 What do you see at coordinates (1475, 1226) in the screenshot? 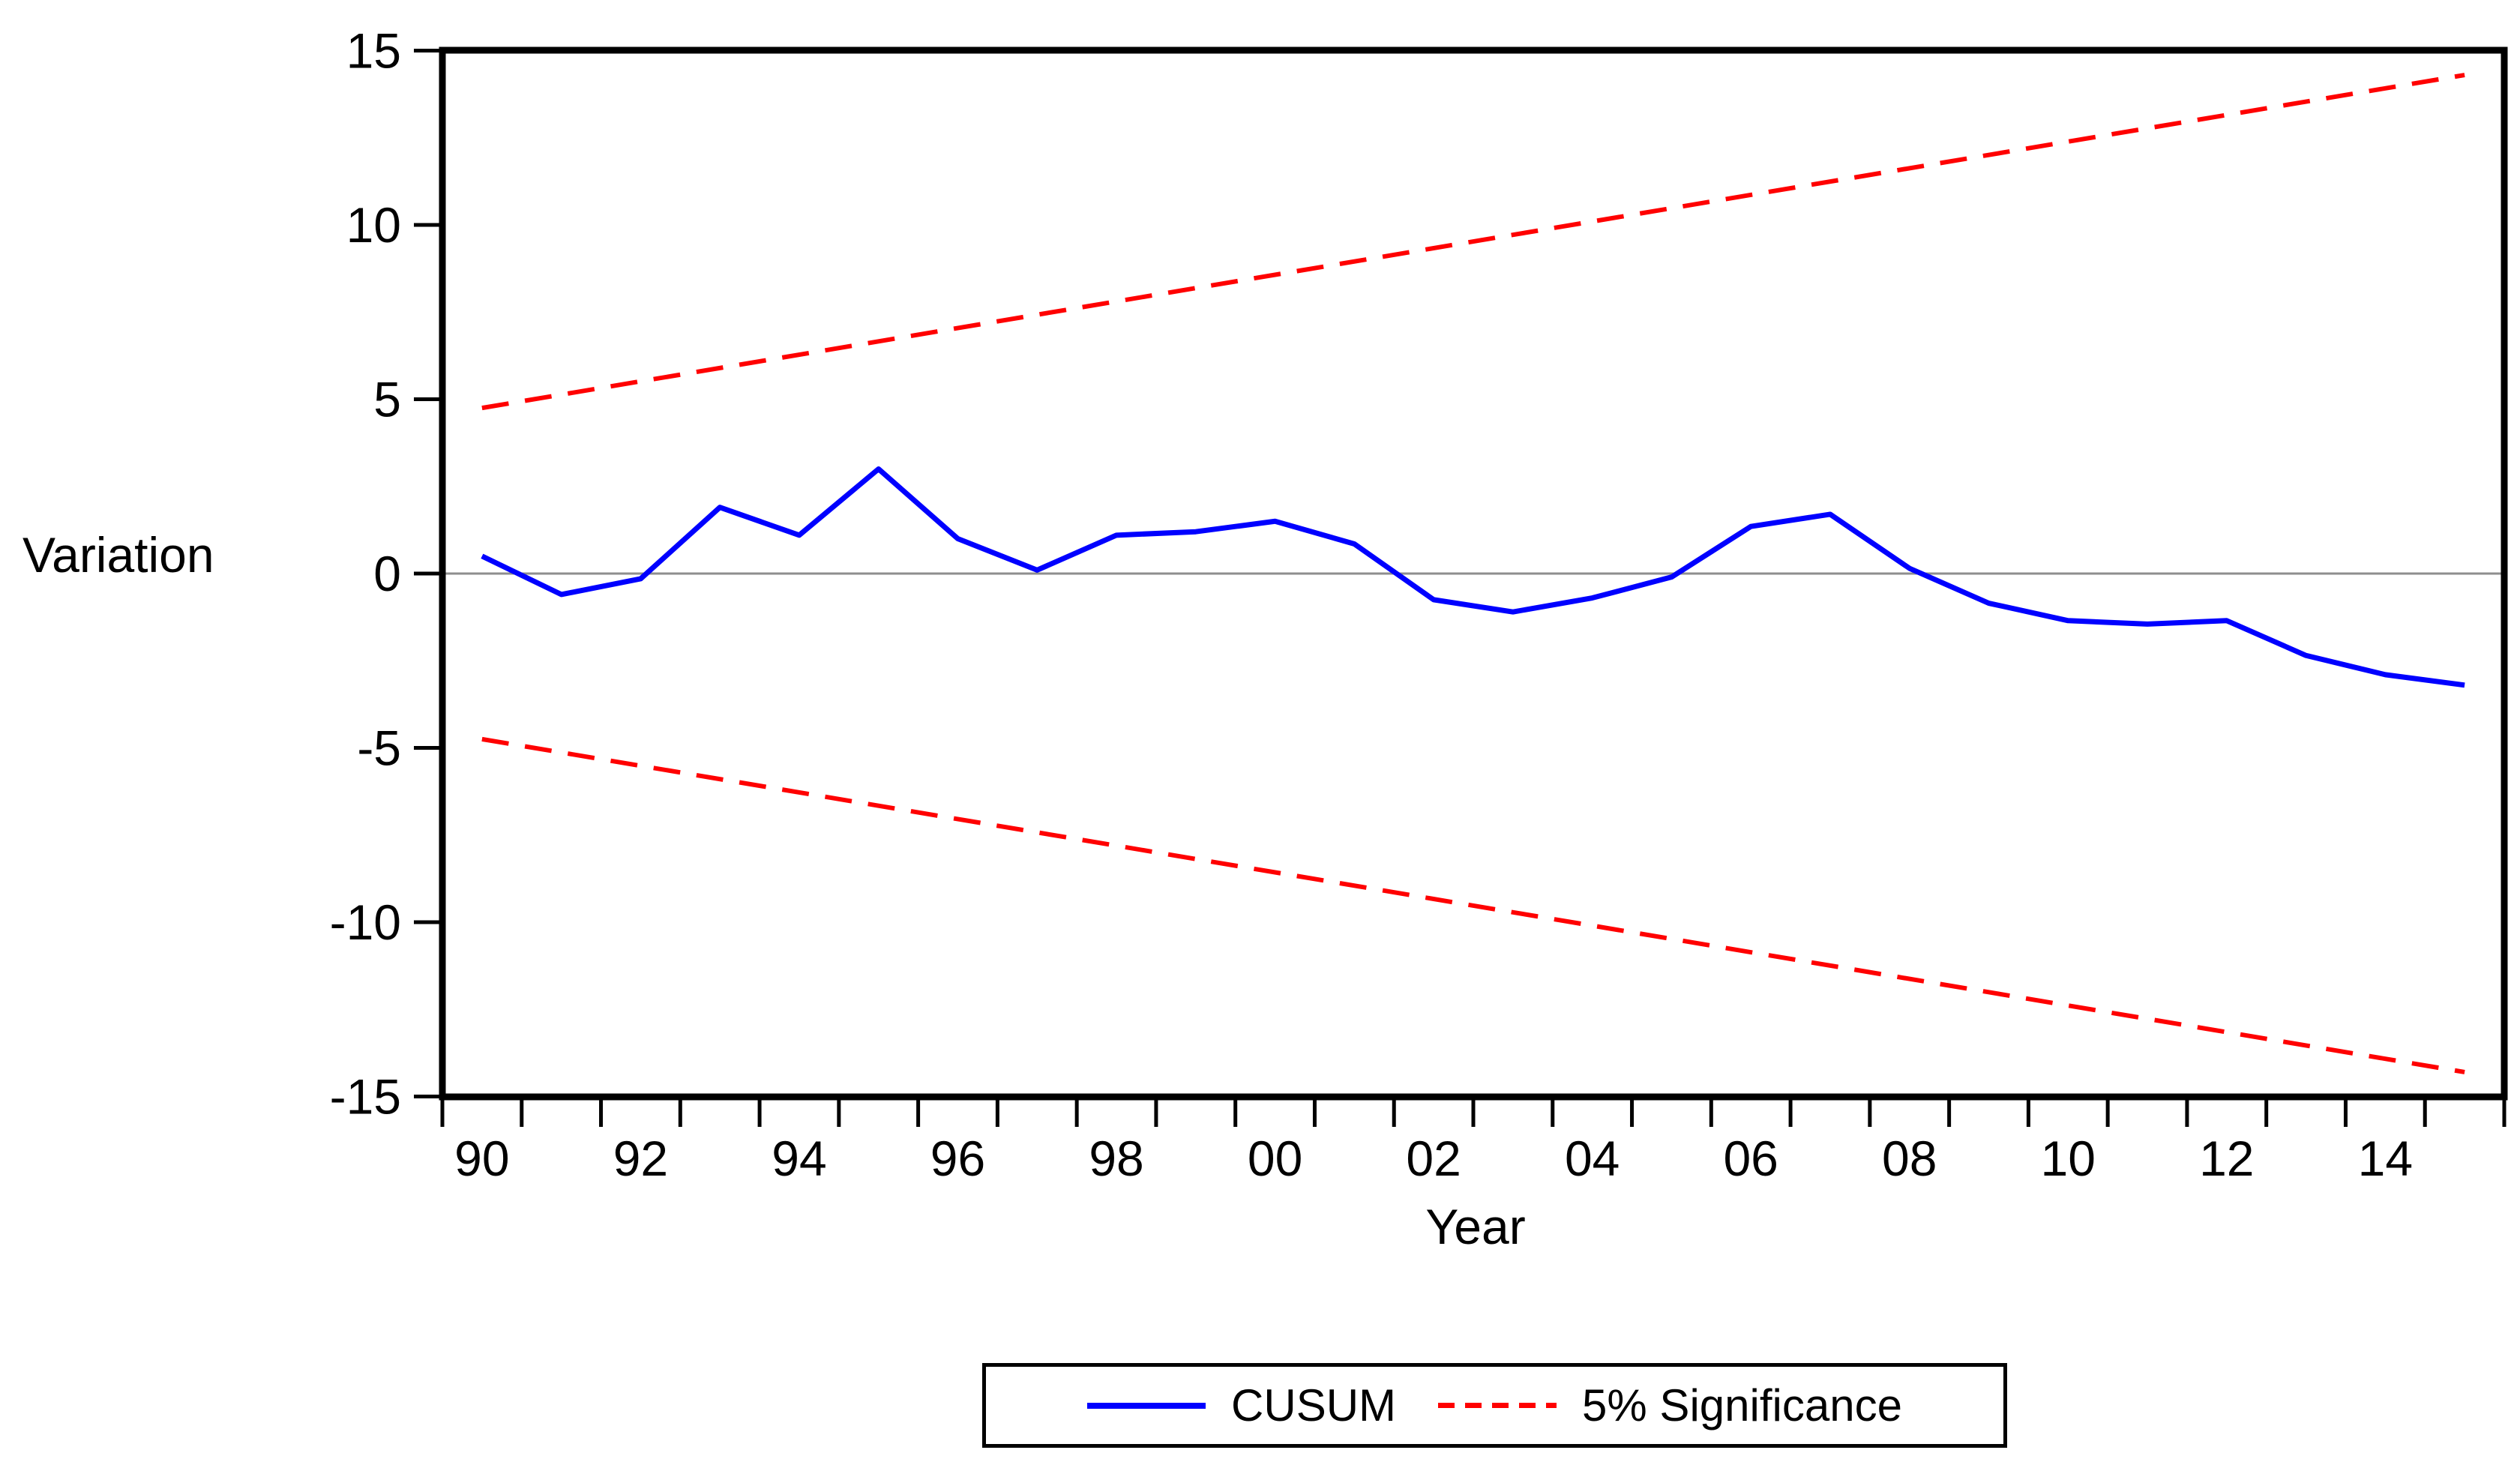
I see `x-axis-title: Year` at bounding box center [1475, 1226].